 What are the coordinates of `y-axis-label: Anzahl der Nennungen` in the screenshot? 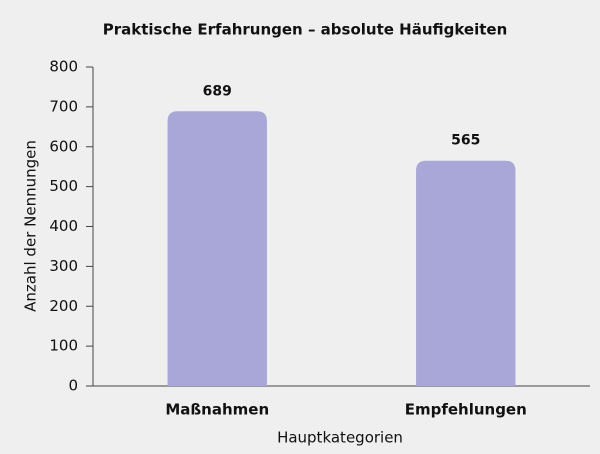 It's located at (31, 226).